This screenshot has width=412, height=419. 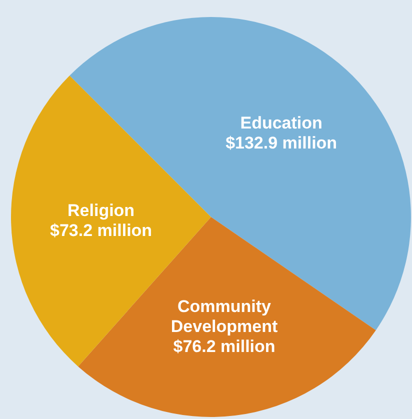 I want to click on data-label: $132.9 million, so click(x=282, y=142).